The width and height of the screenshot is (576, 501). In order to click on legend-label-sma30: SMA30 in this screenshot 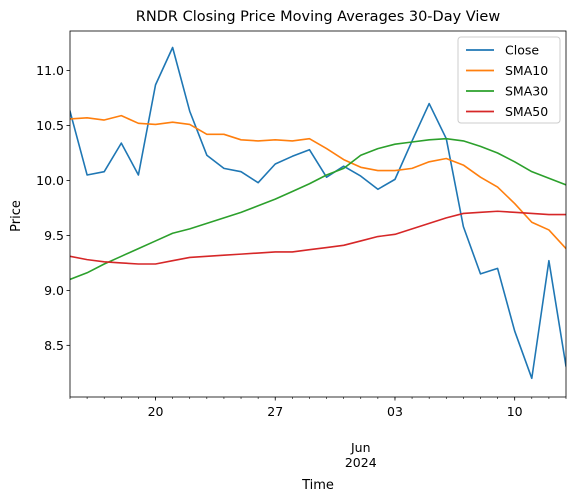, I will do `click(526, 91)`.